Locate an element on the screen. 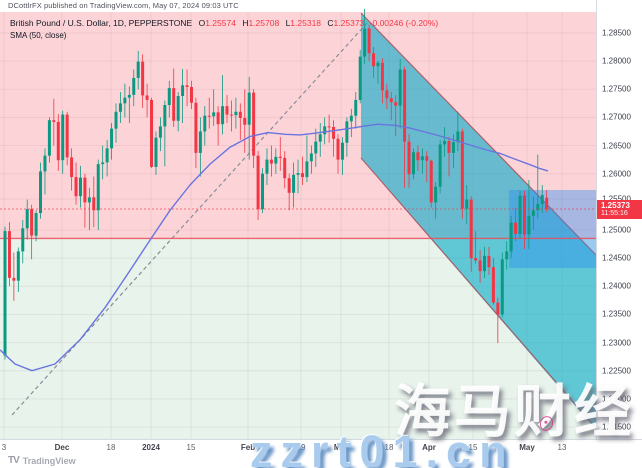 This screenshot has height=468, width=642. bar-countdown: 11:55:16 is located at coordinates (614, 213).